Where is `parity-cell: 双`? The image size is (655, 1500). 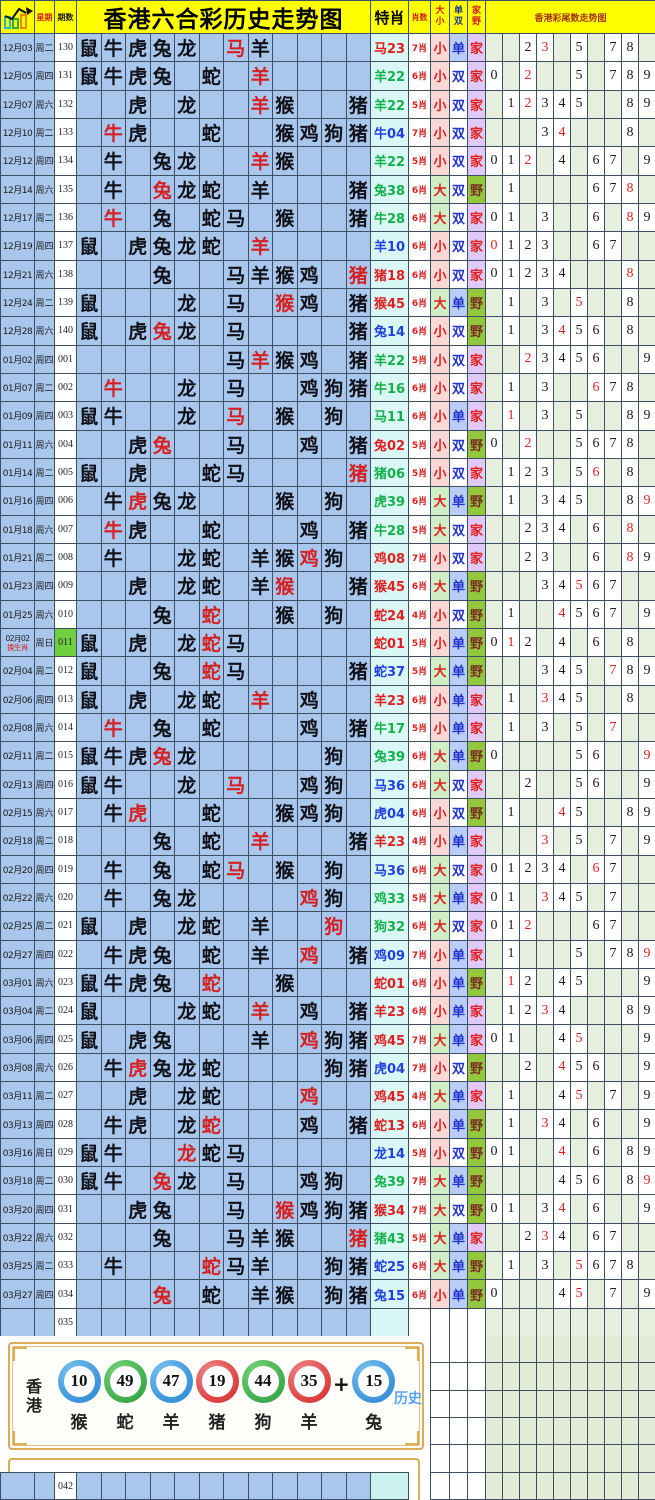
parity-cell: 双 is located at coordinates (459, 529).